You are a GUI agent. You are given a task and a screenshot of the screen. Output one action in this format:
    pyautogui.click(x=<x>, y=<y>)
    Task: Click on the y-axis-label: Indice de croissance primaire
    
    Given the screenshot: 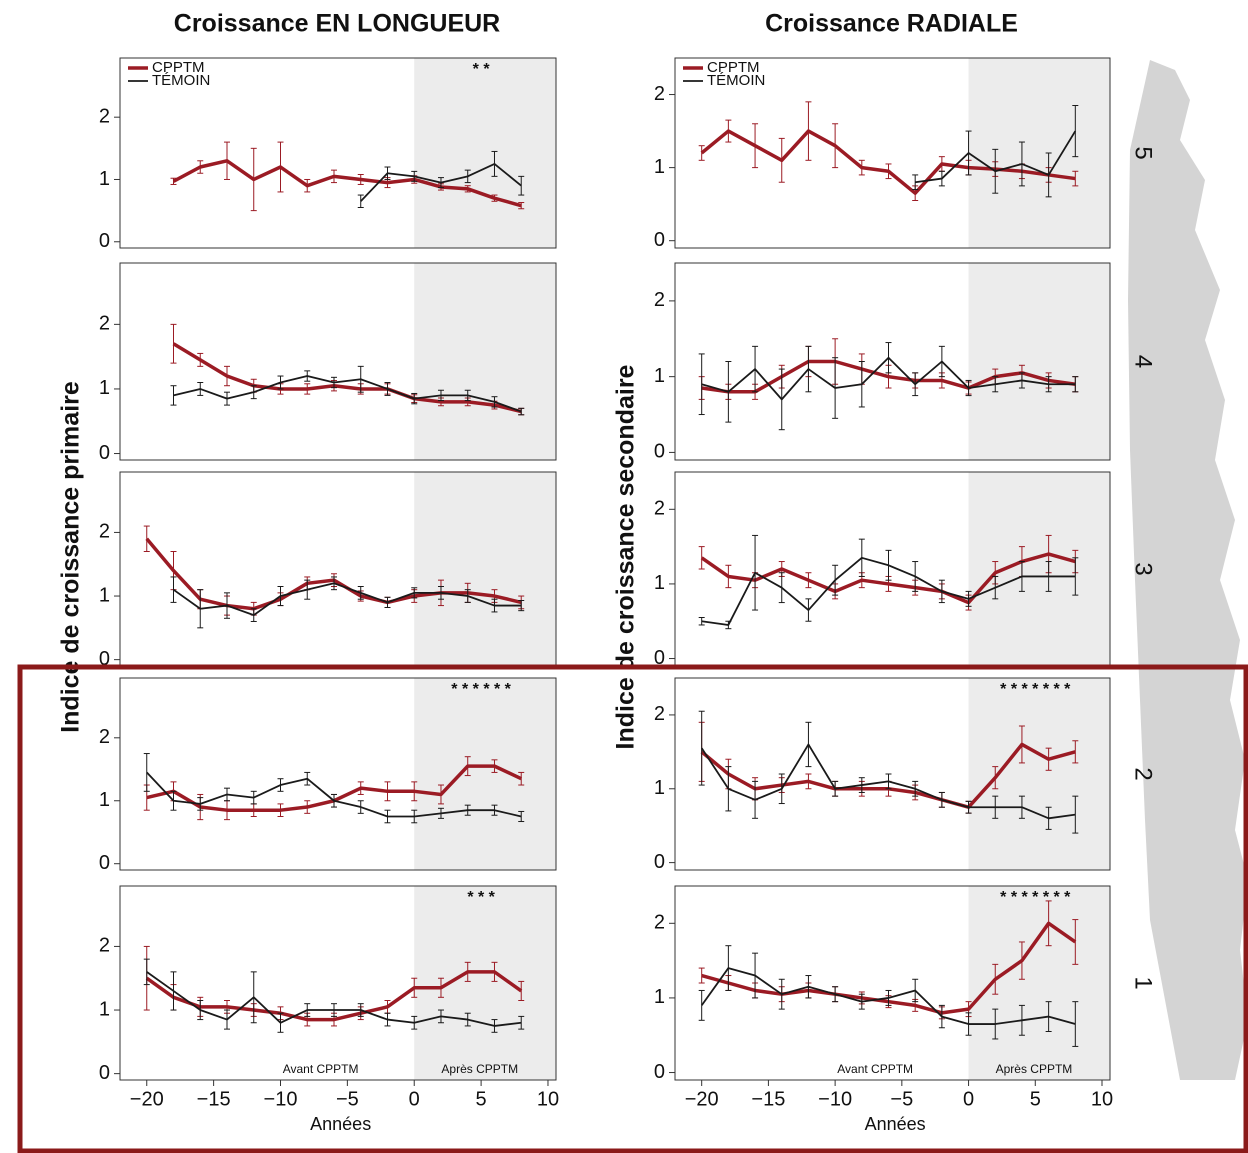 What is the action you would take?
    pyautogui.click(x=71, y=557)
    